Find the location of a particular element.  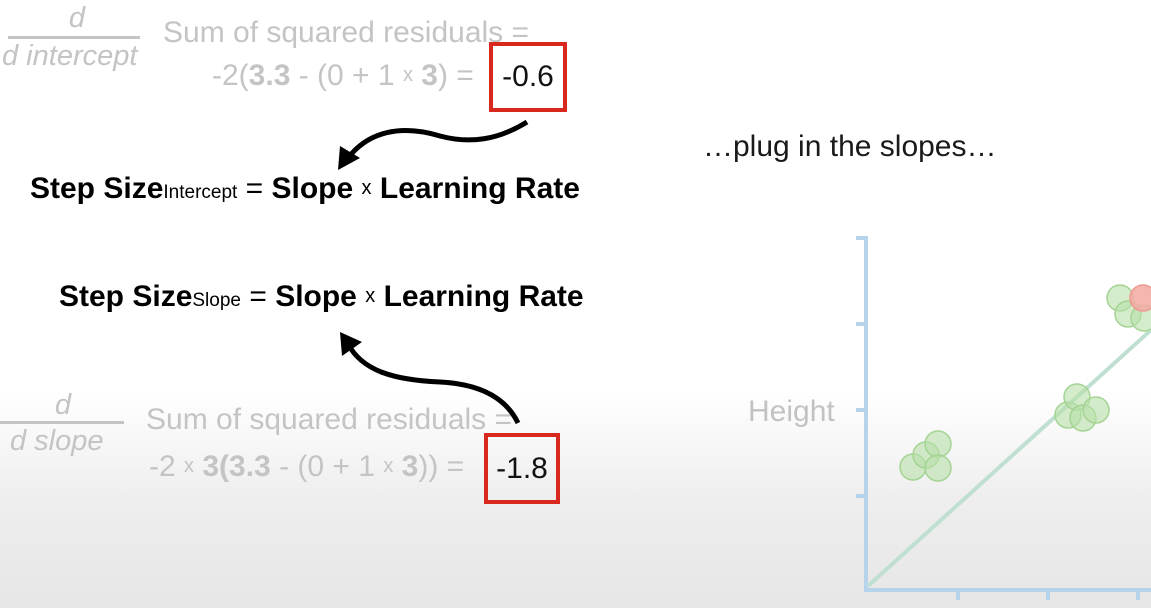

bottom-derivative-denominator: d slope is located at coordinates (57, 441).